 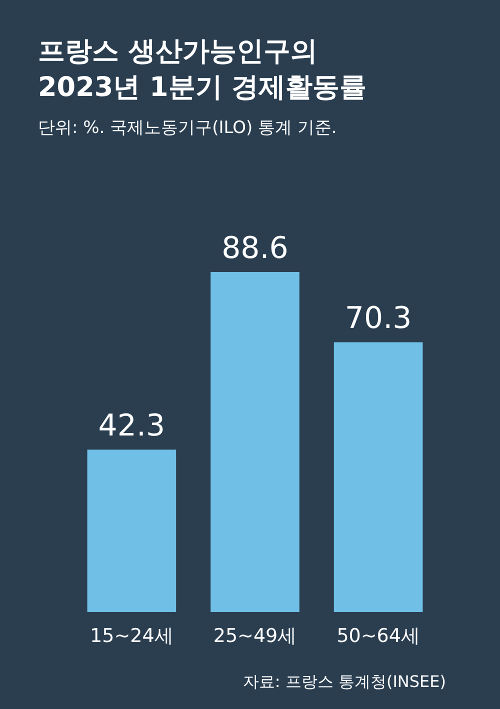 What do you see at coordinates (378, 636) in the screenshot?
I see `category: 50~64세` at bounding box center [378, 636].